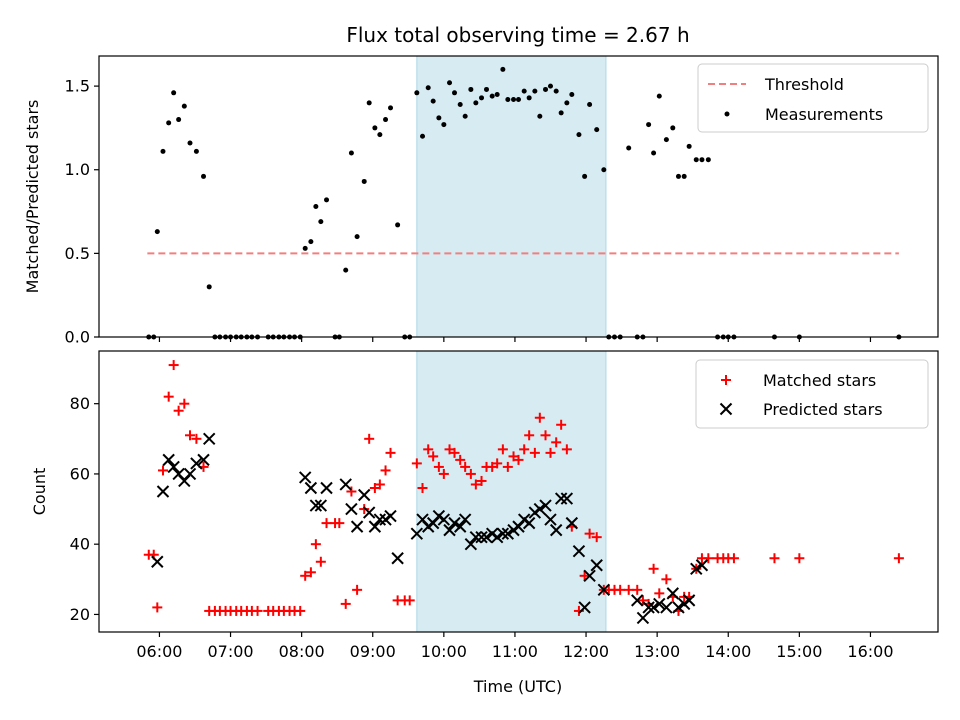  Describe the element at coordinates (813, 98) in the screenshot. I see `top-legend-box` at that location.